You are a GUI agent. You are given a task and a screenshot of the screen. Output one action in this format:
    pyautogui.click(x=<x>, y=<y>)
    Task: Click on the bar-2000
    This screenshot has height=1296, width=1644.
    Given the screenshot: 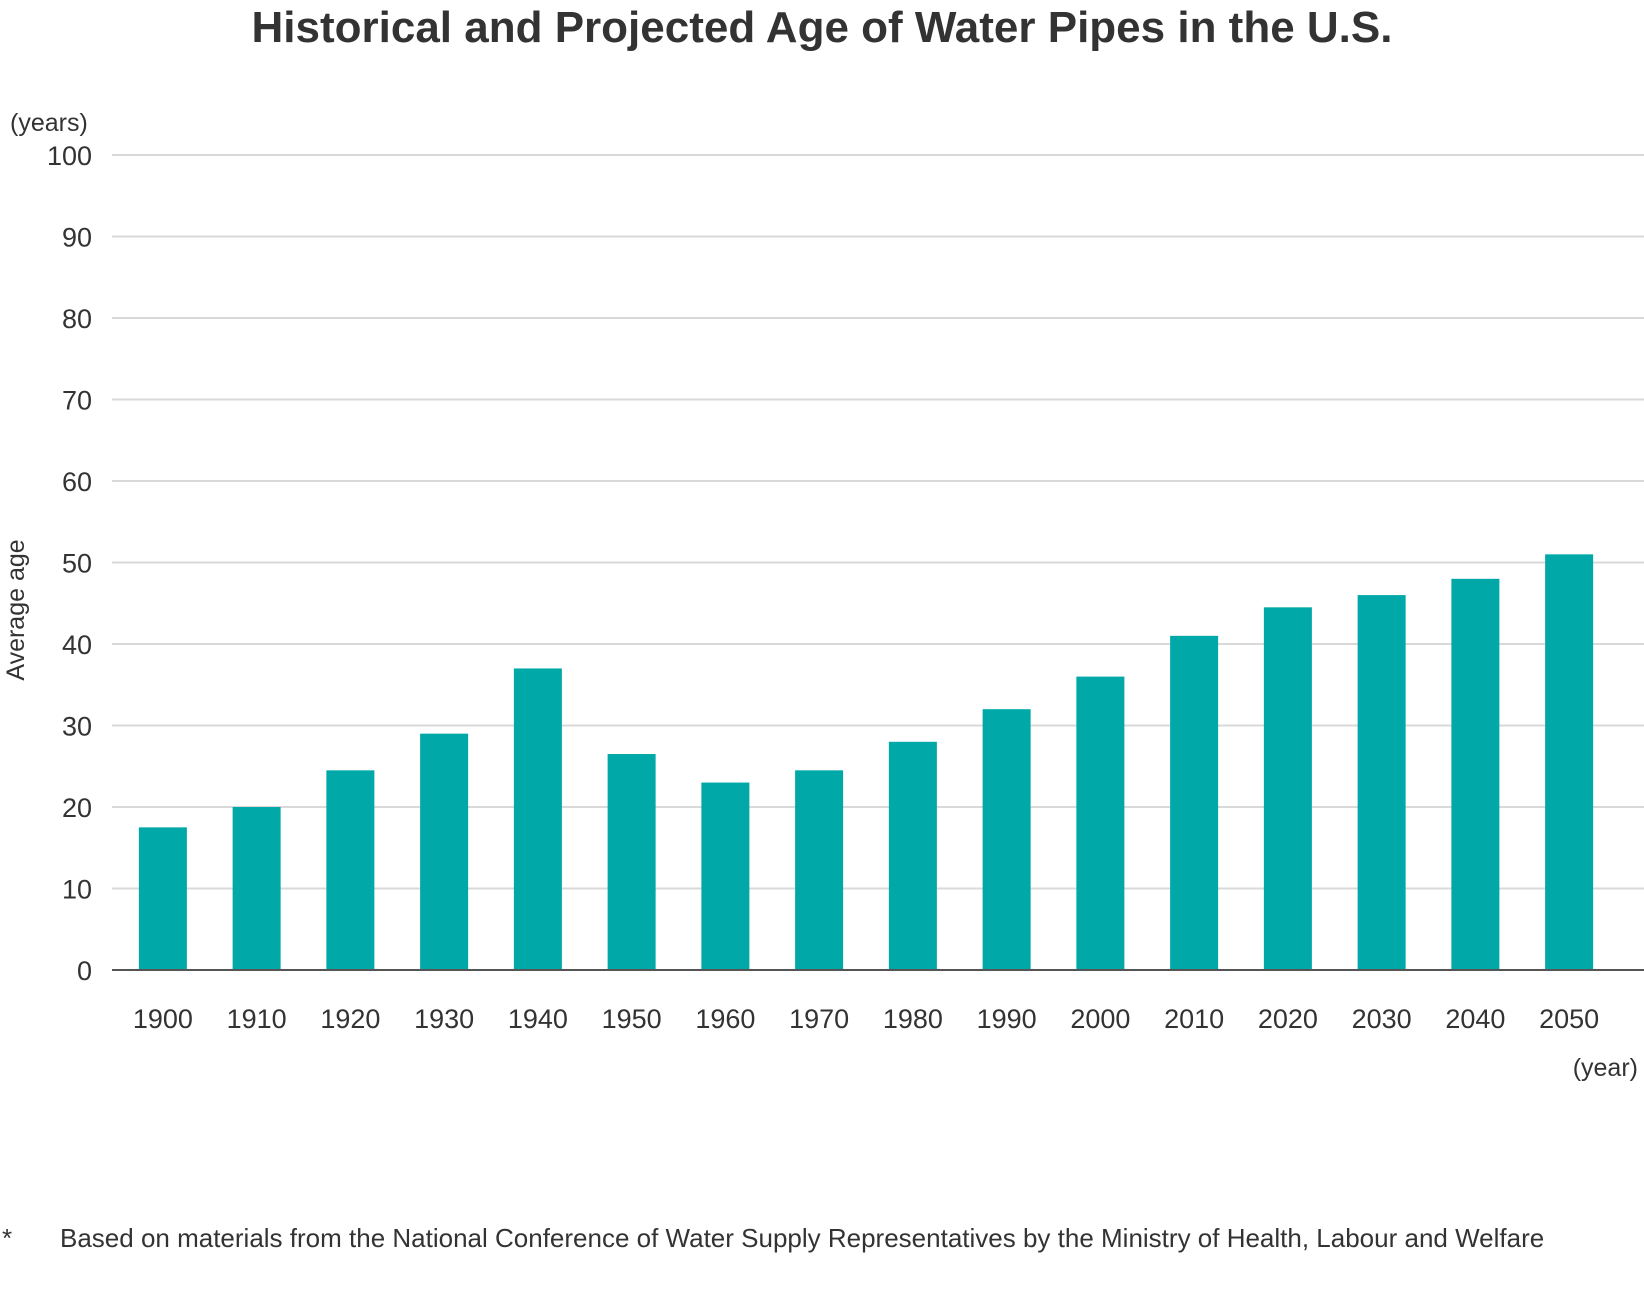 What is the action you would take?
    pyautogui.click(x=1100, y=823)
    